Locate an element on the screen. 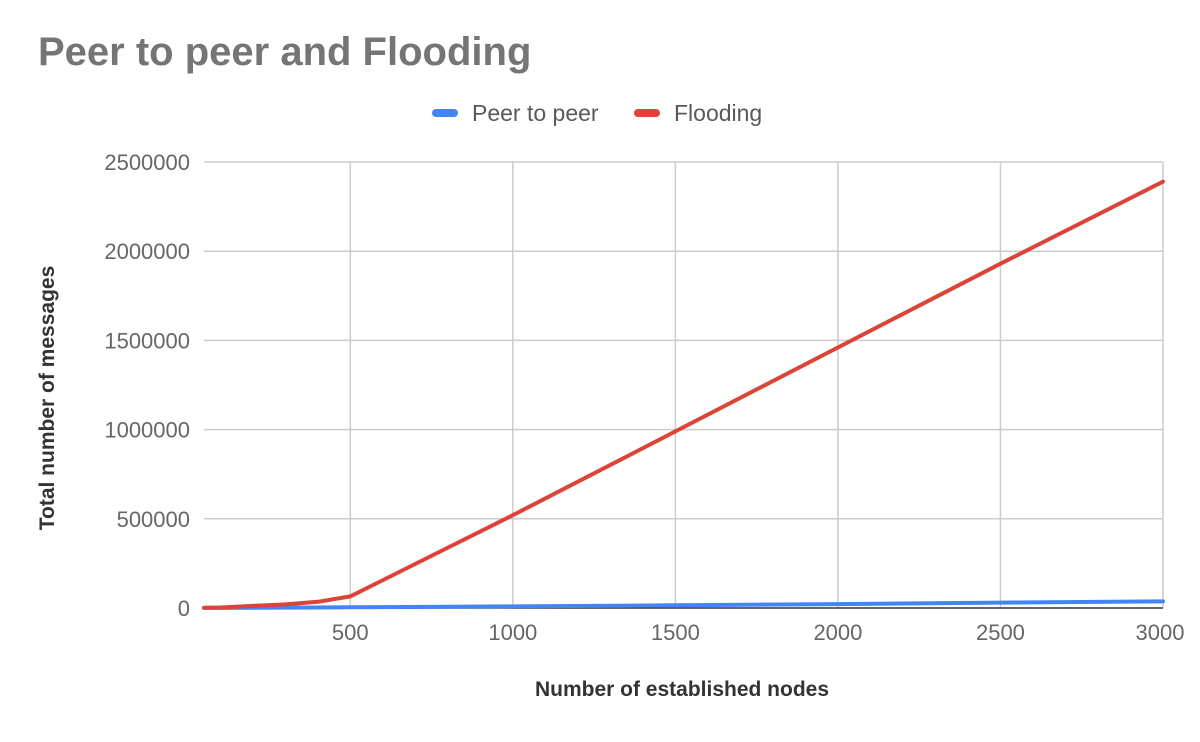  legend-item-peer-to-peer: Peer to peer is located at coordinates (515, 113).